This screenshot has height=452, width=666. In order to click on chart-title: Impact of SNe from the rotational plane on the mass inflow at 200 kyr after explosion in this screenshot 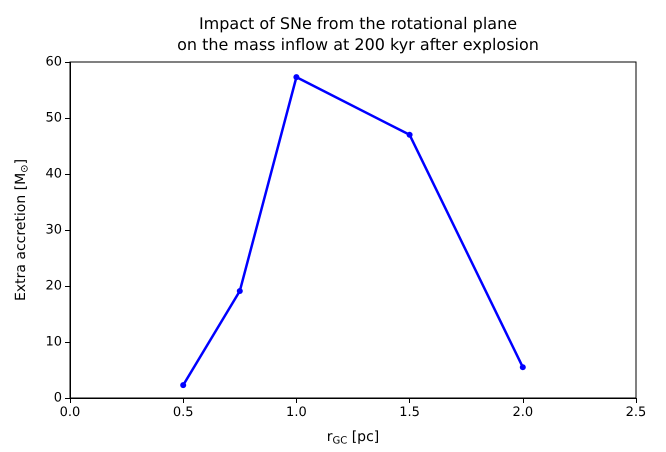, I will do `click(358, 34)`.